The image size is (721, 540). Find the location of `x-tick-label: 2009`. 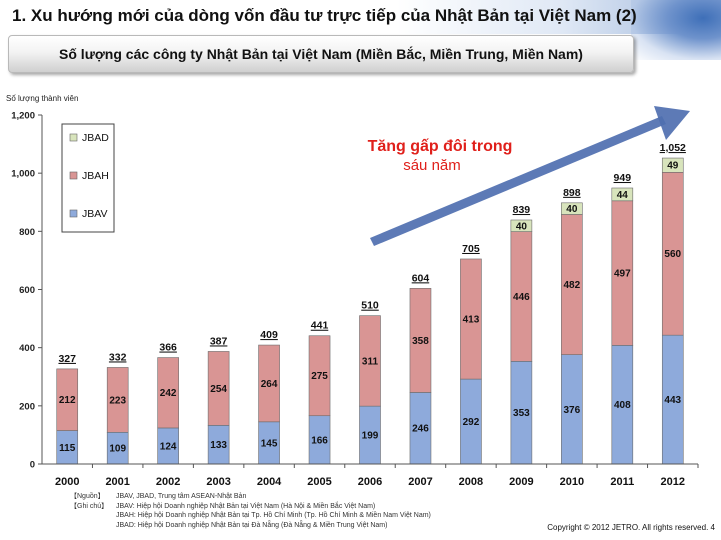

x-tick-label: 2009 is located at coordinates (521, 482).